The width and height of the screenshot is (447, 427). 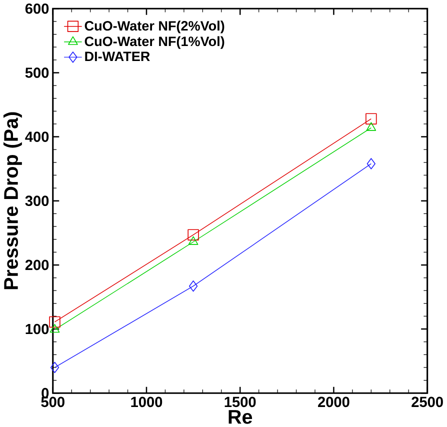 What do you see at coordinates (52, 401) in the screenshot?
I see `x-tick-label: 500` at bounding box center [52, 401].